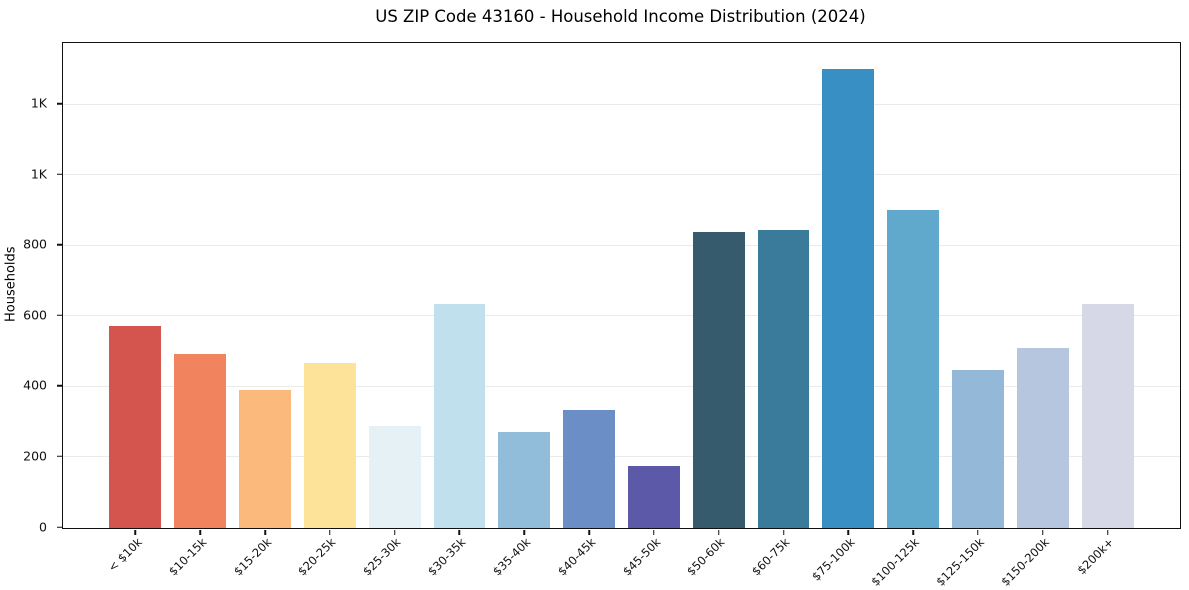 This screenshot has height=590, width=1189. I want to click on y-tick-label: 200, so click(35, 456).